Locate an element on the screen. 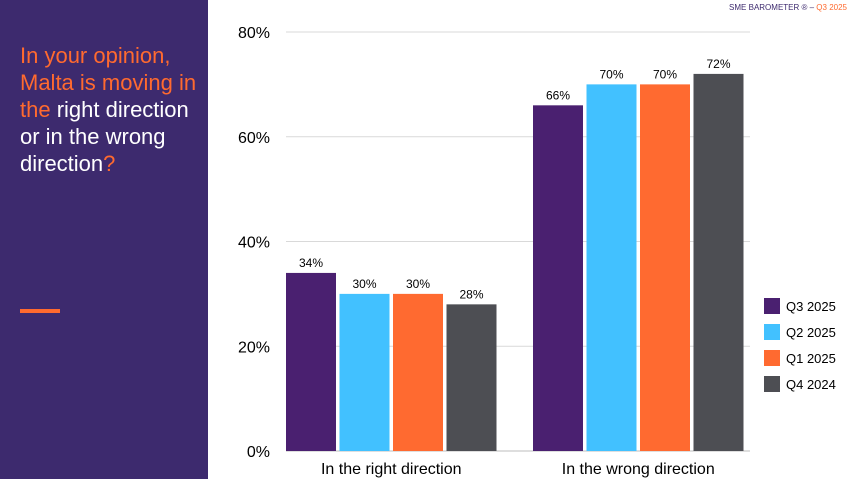 The image size is (853, 479). x-category-label: In the wrong direction is located at coordinates (638, 469).